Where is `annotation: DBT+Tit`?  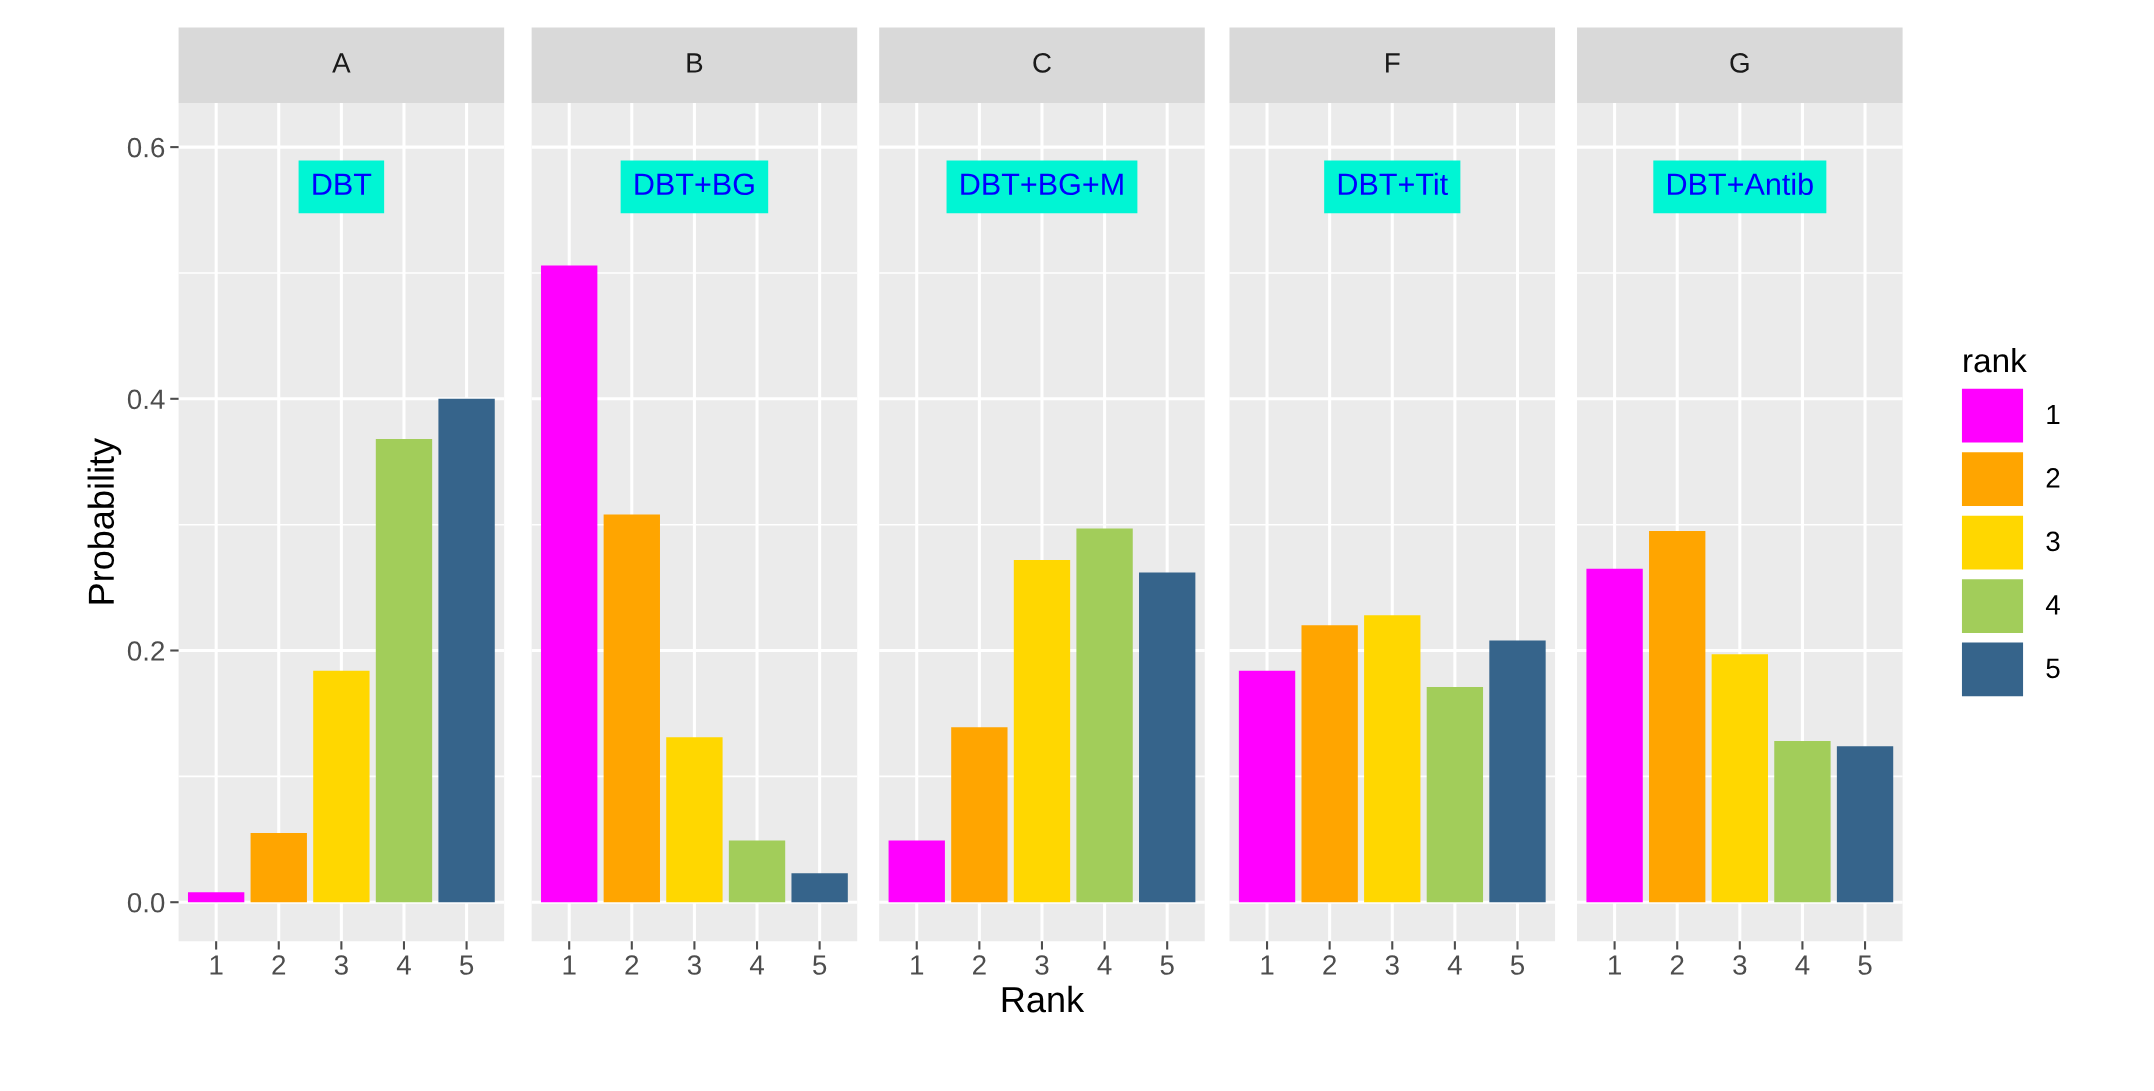
annotation: DBT+Tit is located at coordinates (1393, 184).